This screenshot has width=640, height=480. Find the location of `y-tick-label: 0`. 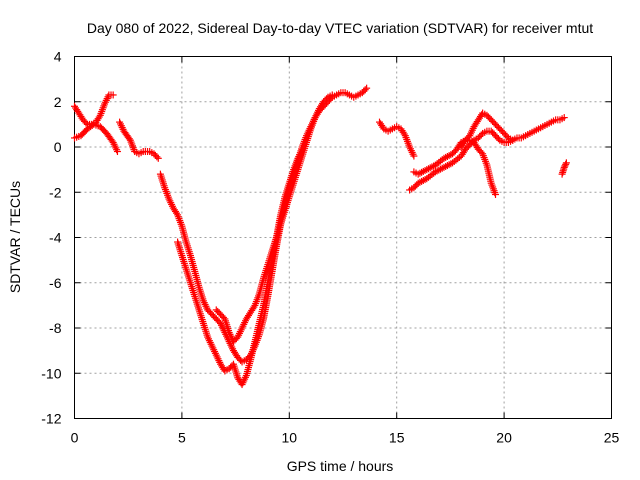

y-tick-label: 0 is located at coordinates (58, 147).